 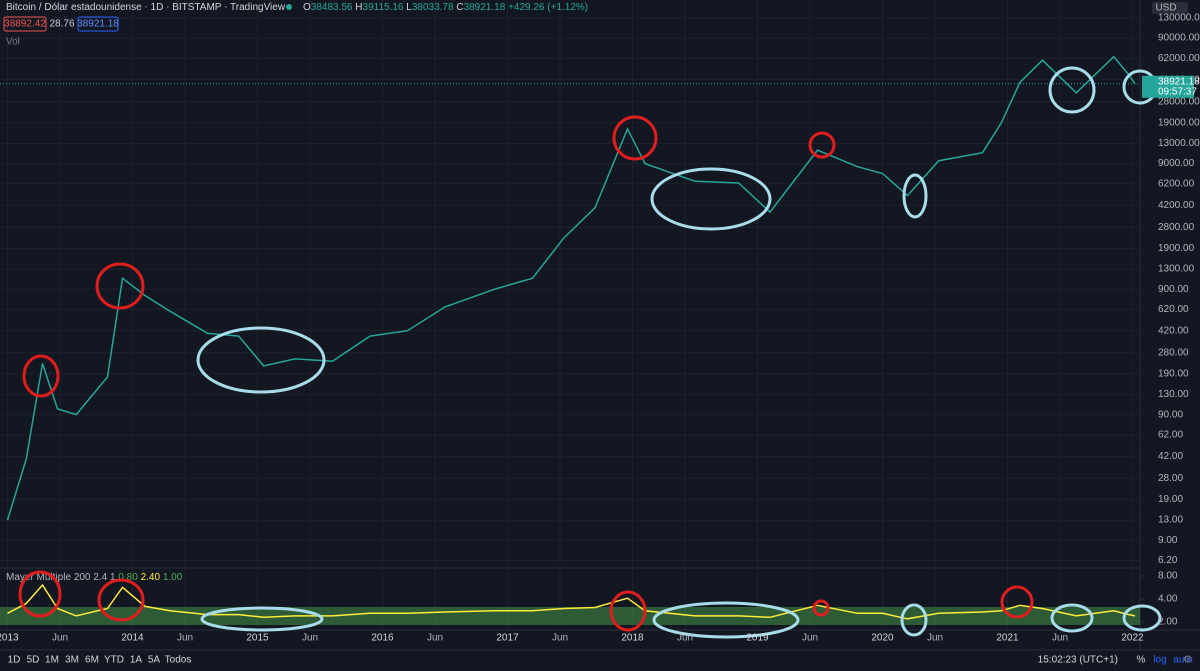 I want to click on ohlc-key: C, so click(x=459, y=7).